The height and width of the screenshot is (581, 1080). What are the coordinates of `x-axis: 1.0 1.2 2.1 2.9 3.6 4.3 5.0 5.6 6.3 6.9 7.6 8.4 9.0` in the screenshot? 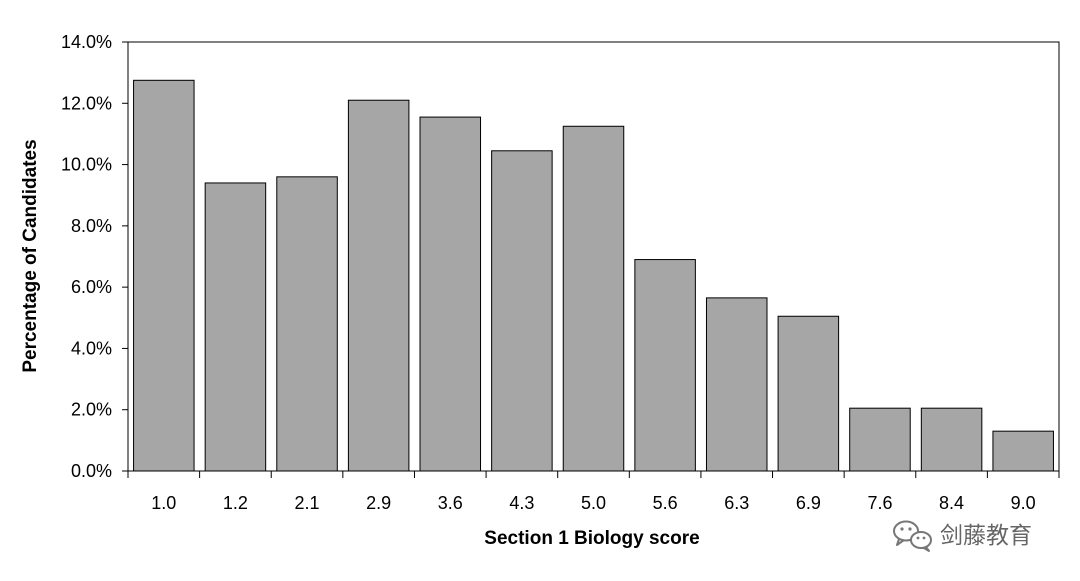 It's located at (593, 492).